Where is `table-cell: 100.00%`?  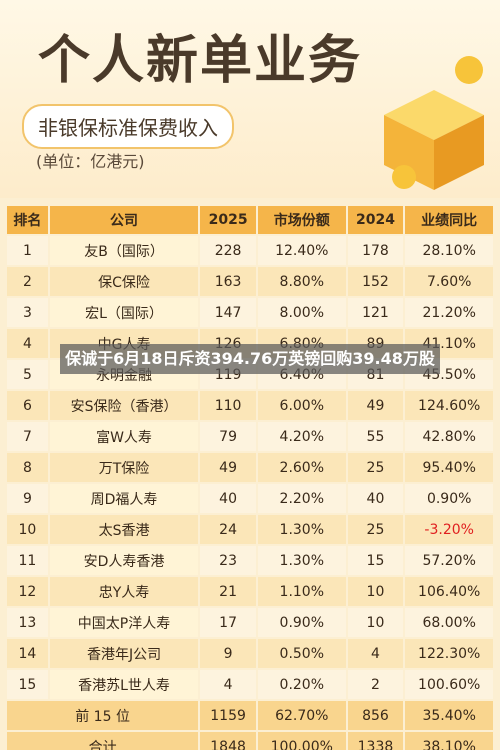
table-cell: 100.00% is located at coordinates (301, 741).